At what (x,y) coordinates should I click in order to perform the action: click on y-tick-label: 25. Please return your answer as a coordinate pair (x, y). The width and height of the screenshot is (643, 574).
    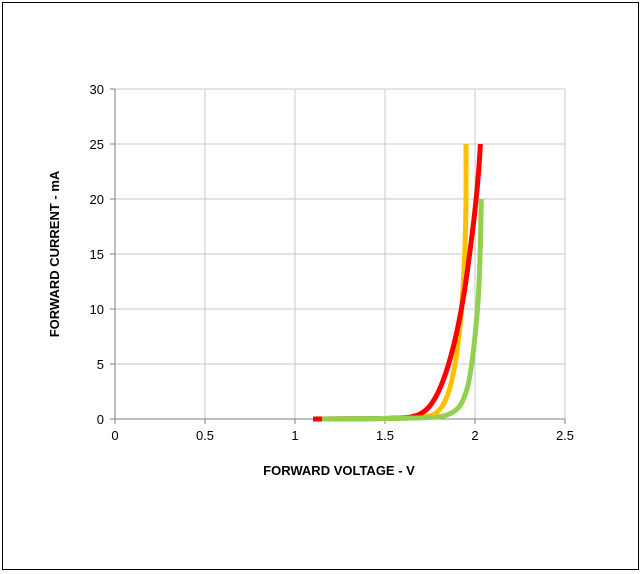
    Looking at the image, I should click on (97, 144).